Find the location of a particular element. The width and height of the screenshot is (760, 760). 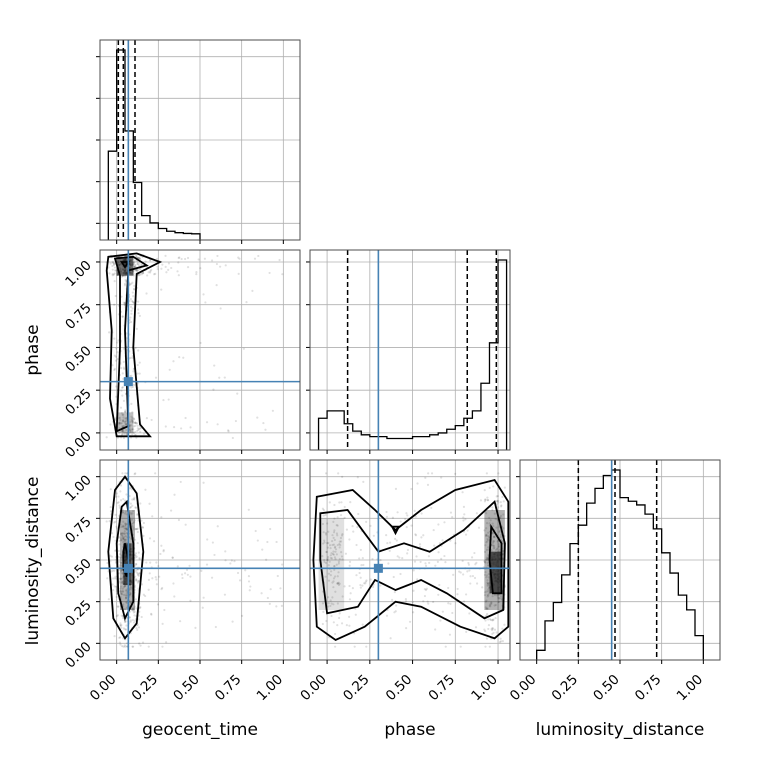

panel-phase-vs-luminosity_distance-truth-marker is located at coordinates (378, 568).